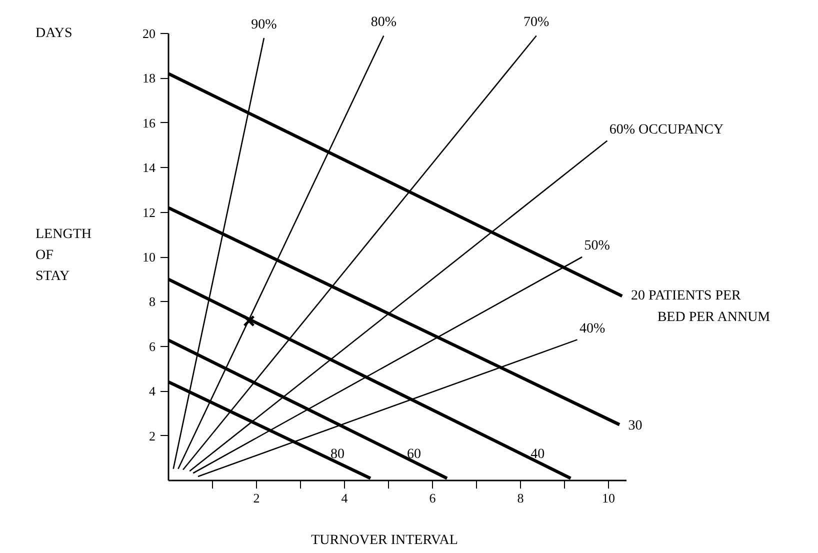 This screenshot has height=553, width=818. What do you see at coordinates (344, 498) in the screenshot?
I see `x-tick-label: 4` at bounding box center [344, 498].